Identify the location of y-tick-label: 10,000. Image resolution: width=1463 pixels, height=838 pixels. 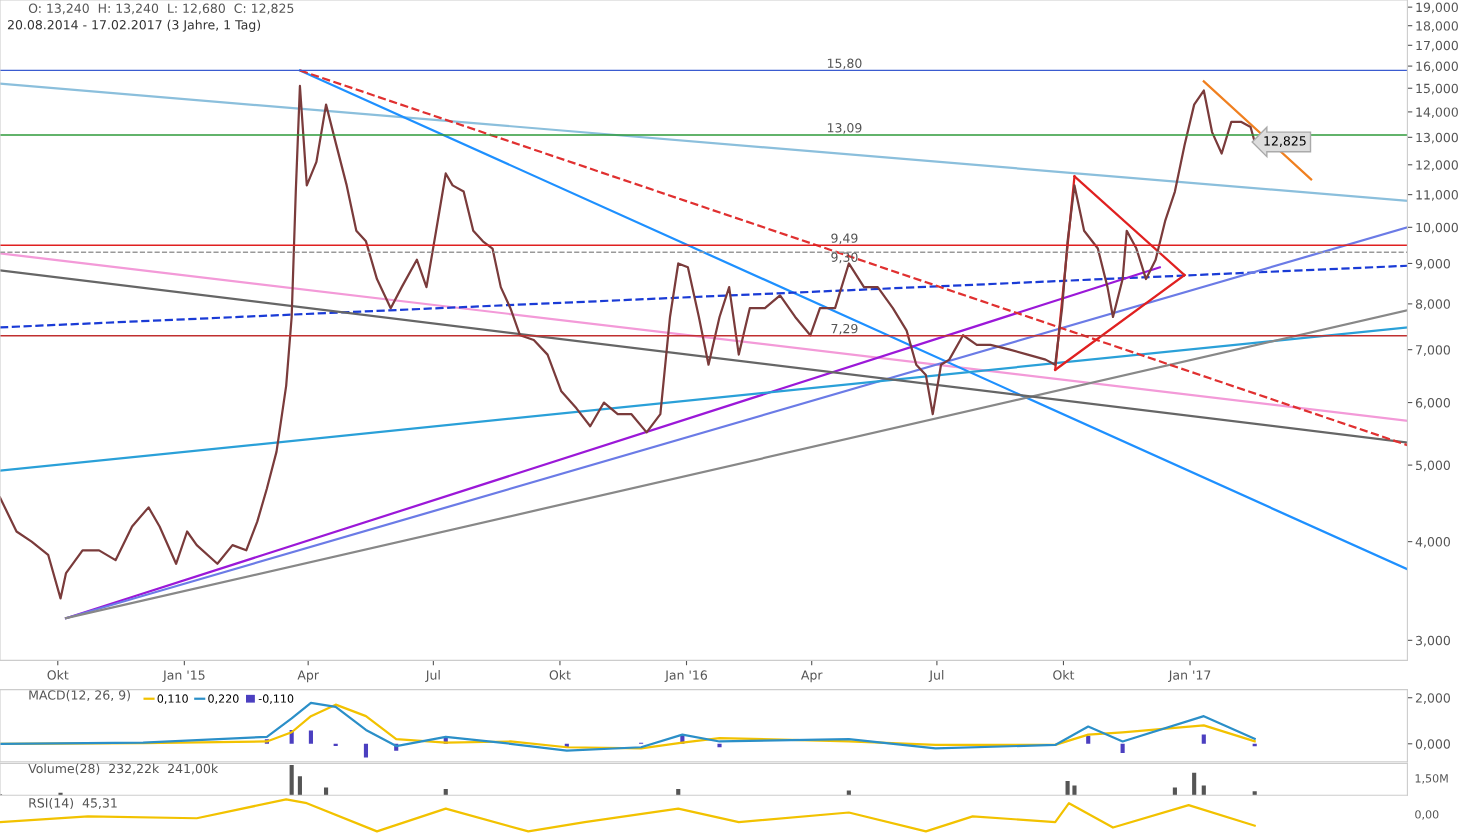
(1437, 228).